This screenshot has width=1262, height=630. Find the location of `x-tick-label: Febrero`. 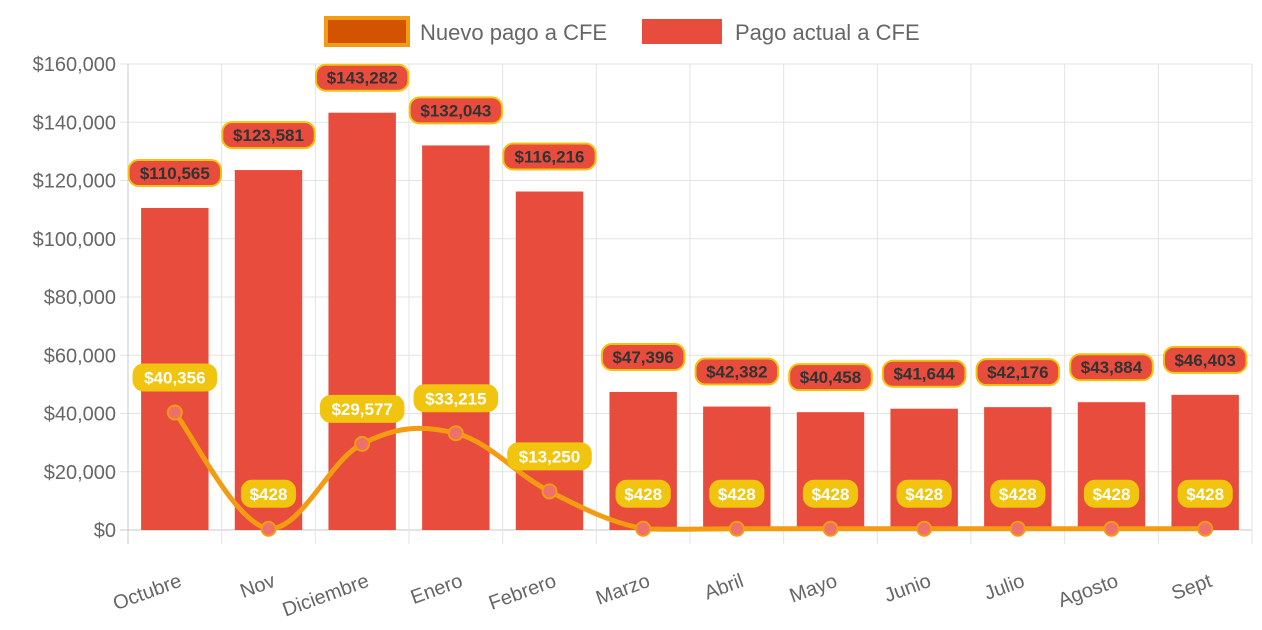

x-tick-label: Febrero is located at coordinates (522, 592).